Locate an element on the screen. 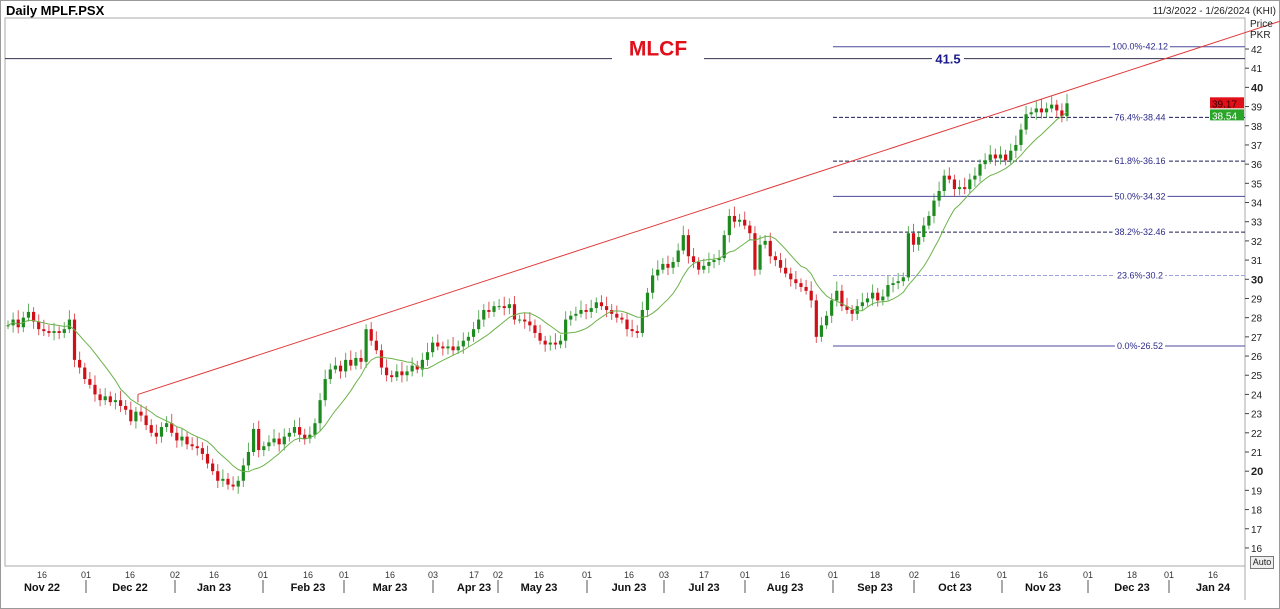 The width and height of the screenshot is (1280, 609). x-tick-label: 01 is located at coordinates (86, 575).